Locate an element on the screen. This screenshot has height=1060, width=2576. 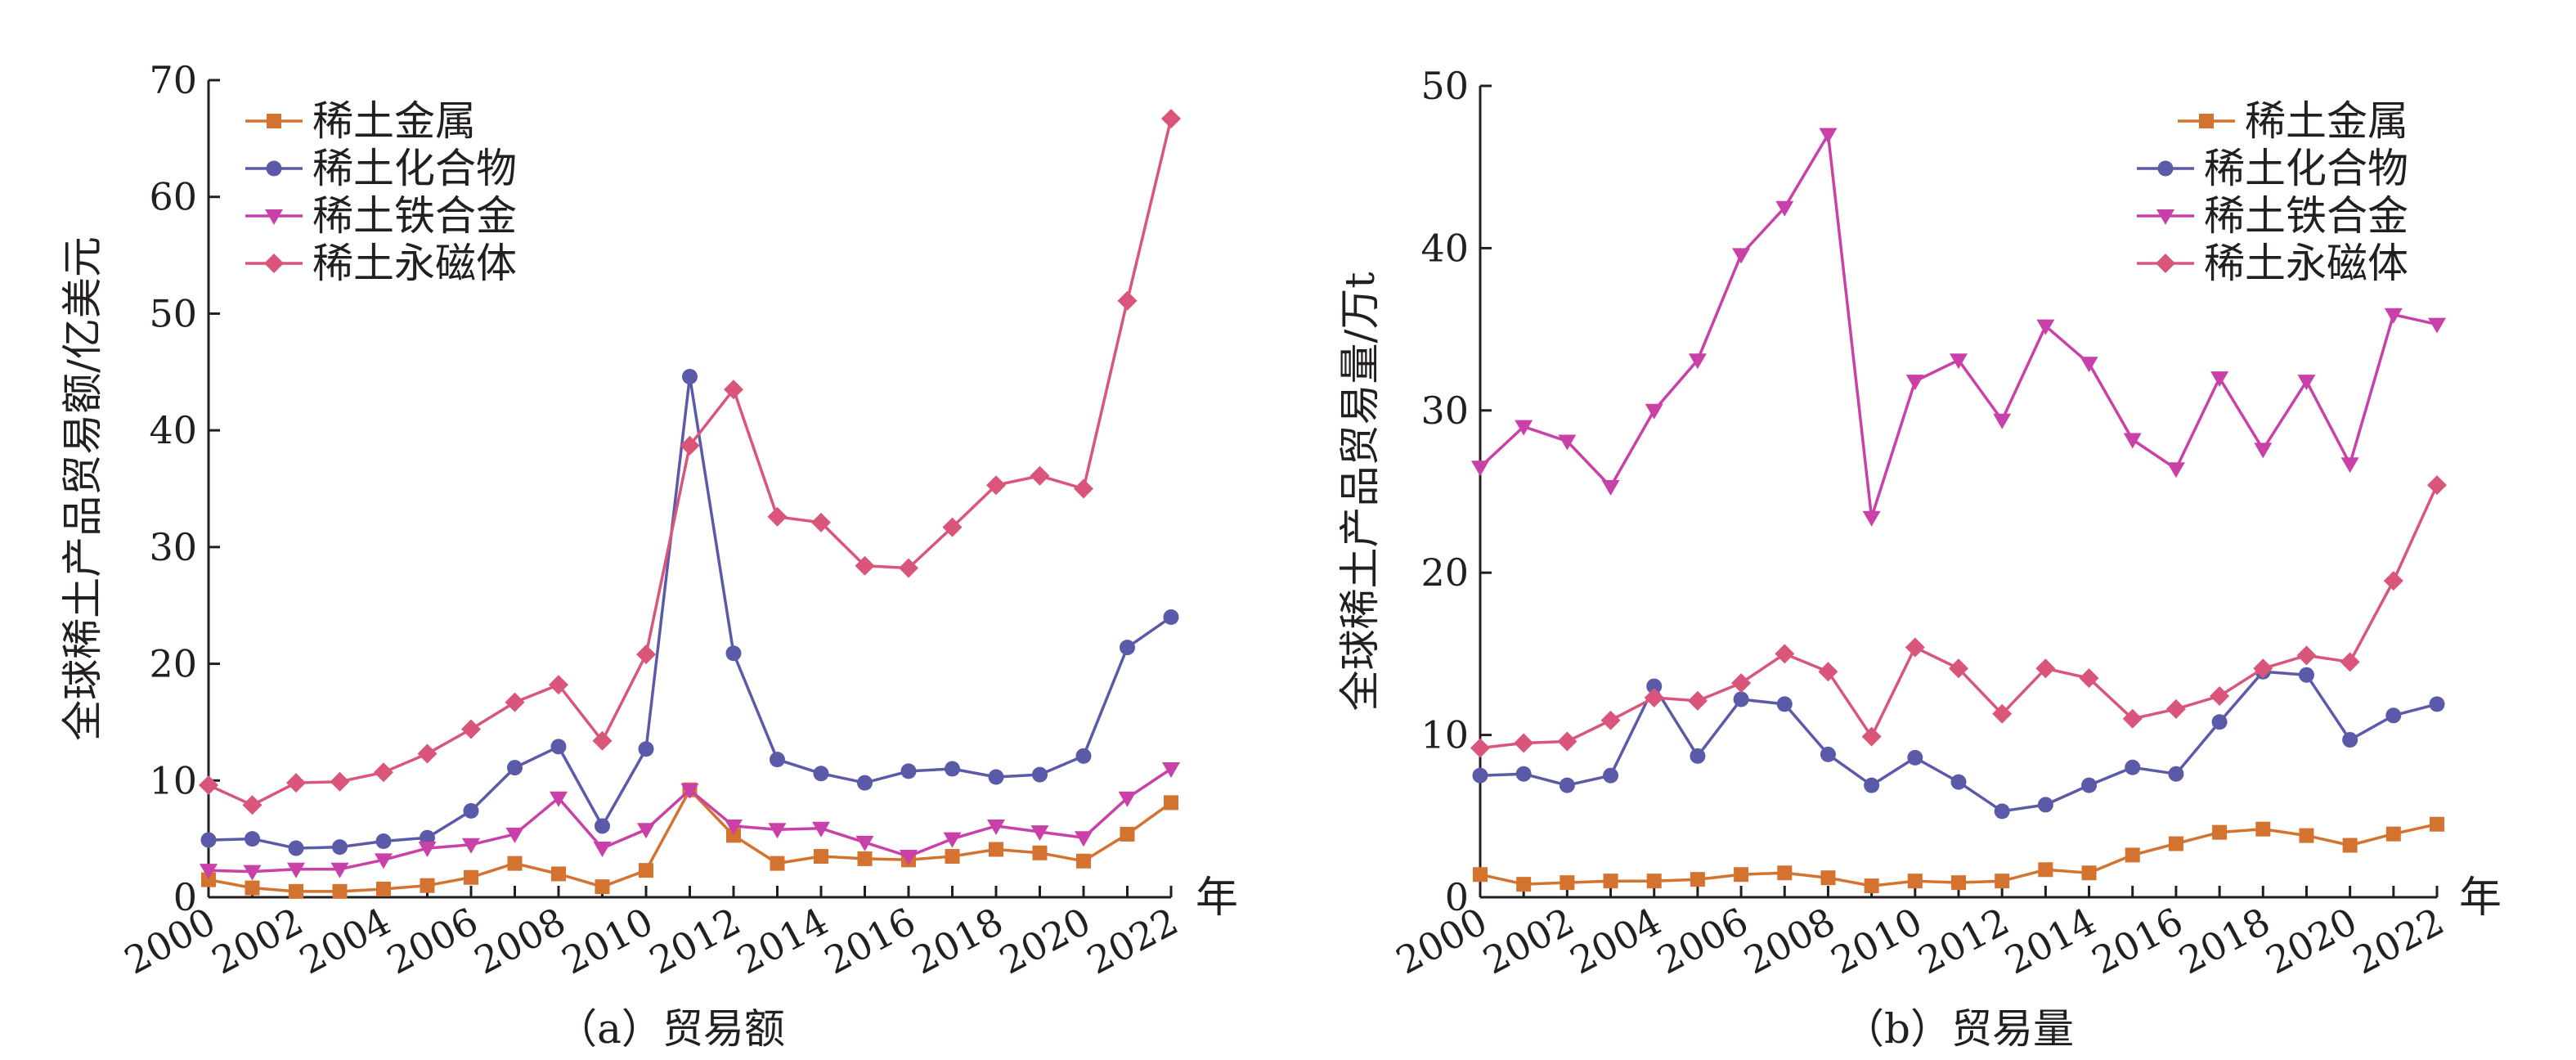
x-tick-label: 2010 is located at coordinates (1876, 941).